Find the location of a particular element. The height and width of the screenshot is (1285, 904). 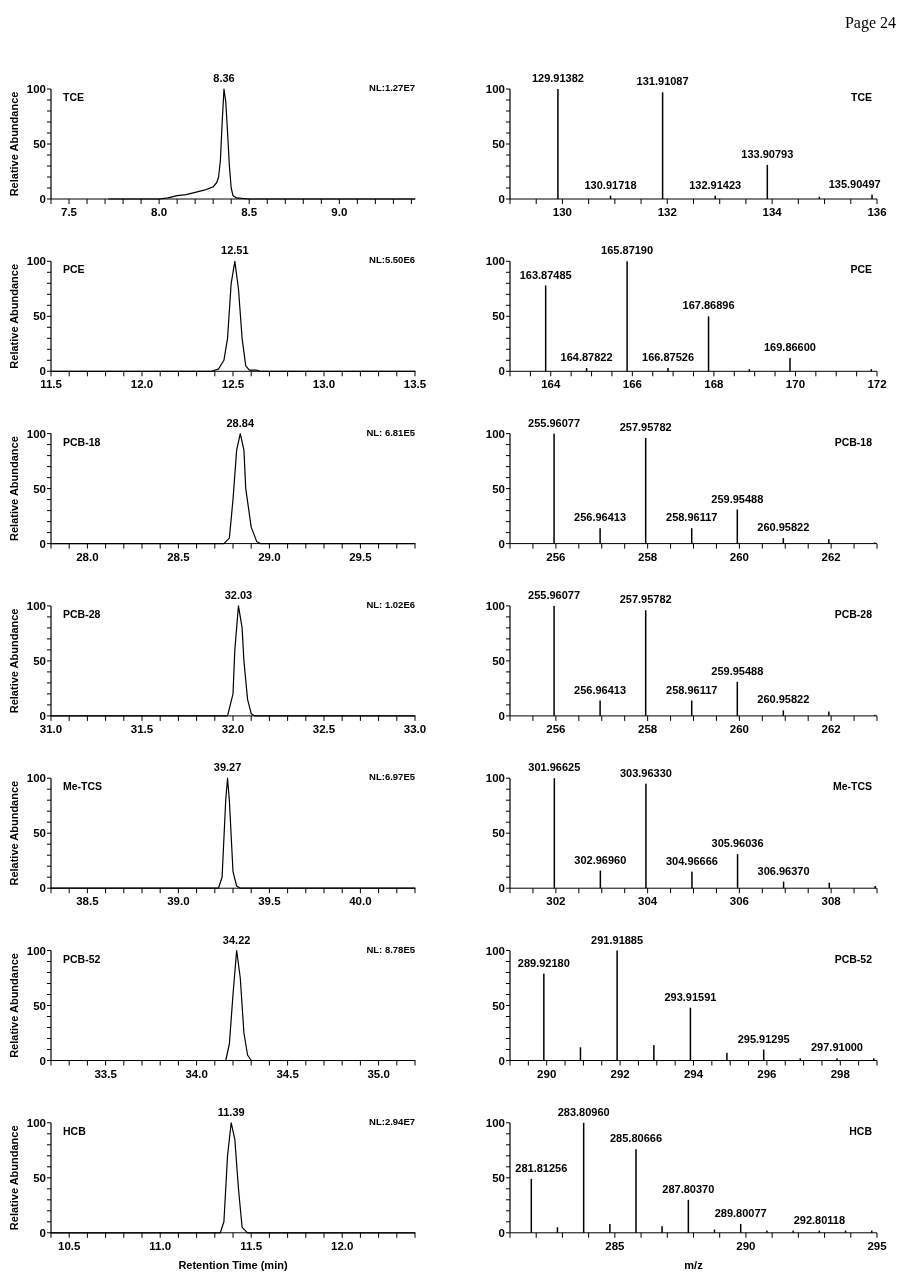

x-tick-label: 39.0 is located at coordinates (178, 901).